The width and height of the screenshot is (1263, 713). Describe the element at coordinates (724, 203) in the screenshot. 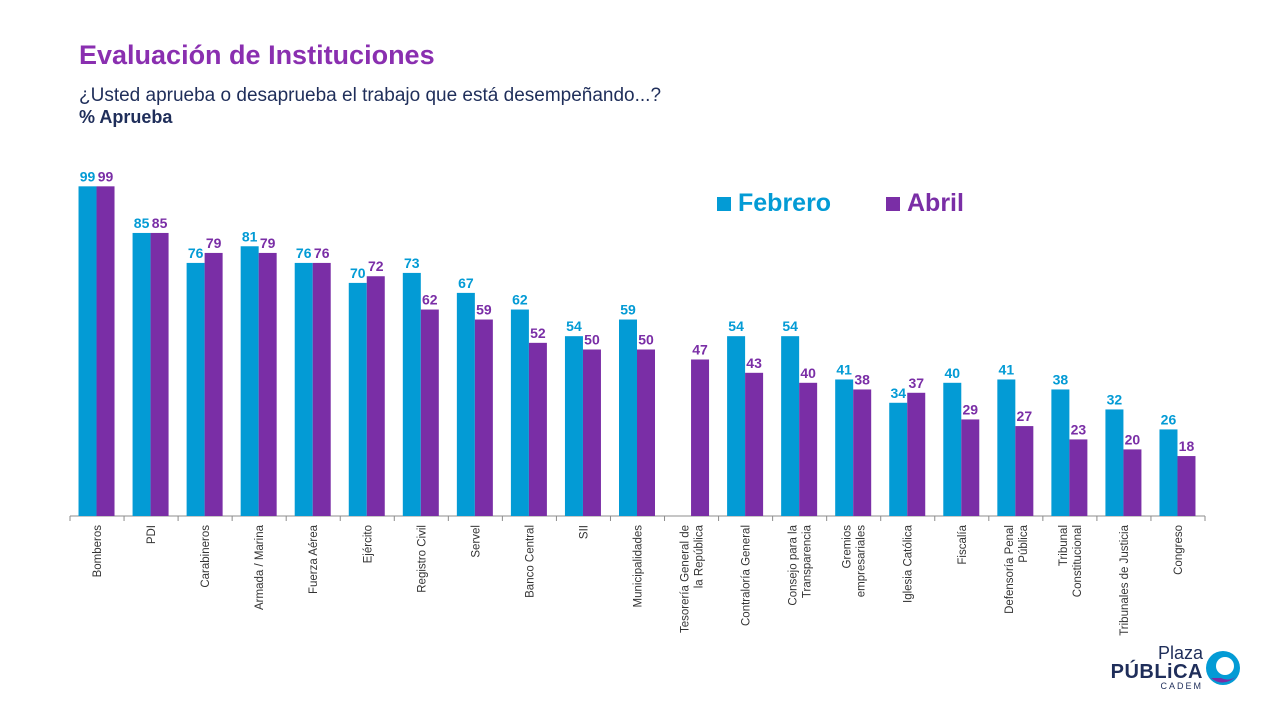

I see `legend-swatch-febrero` at that location.